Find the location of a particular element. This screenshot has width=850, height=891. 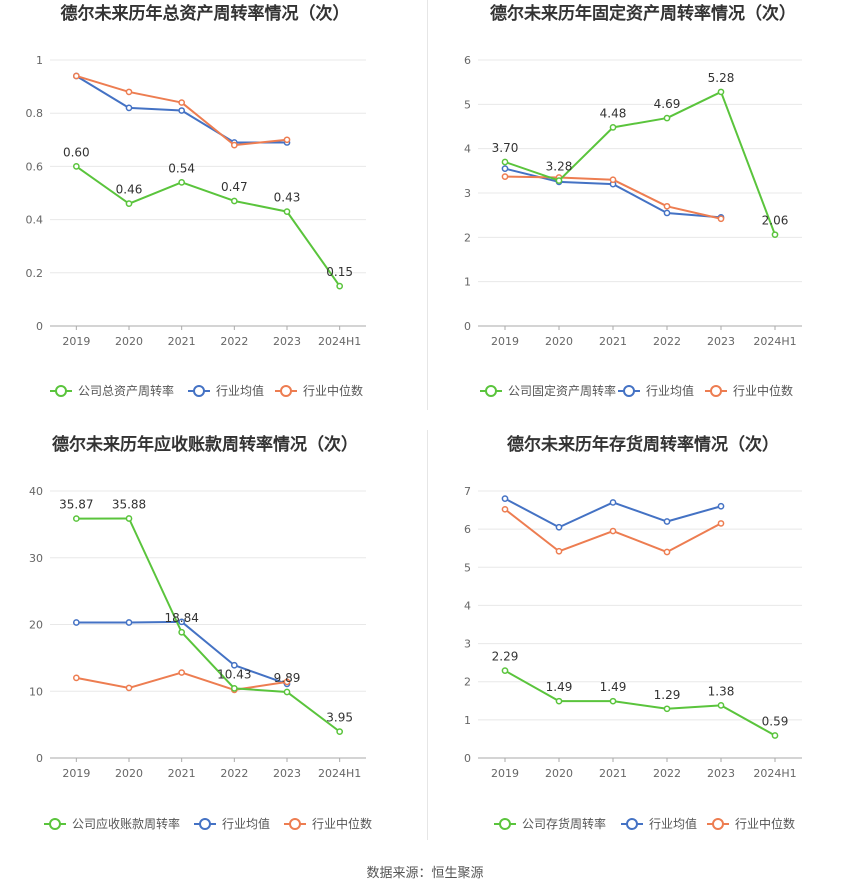

y-tick-label: 0.4 is located at coordinates (35, 220).